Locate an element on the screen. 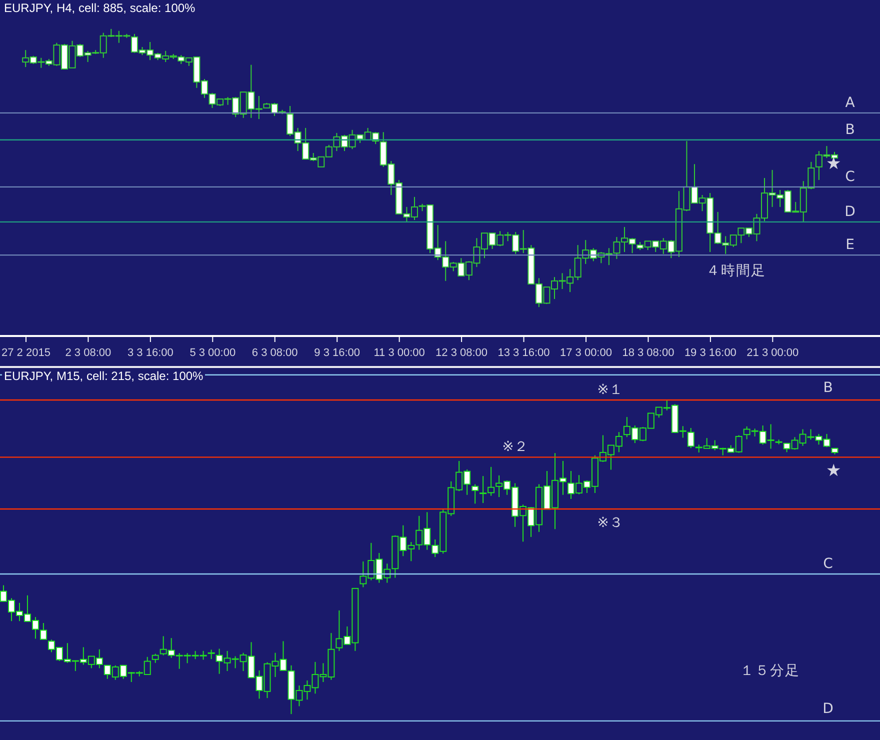  x-tick-label: 3 3 16:00 is located at coordinates (150, 353).